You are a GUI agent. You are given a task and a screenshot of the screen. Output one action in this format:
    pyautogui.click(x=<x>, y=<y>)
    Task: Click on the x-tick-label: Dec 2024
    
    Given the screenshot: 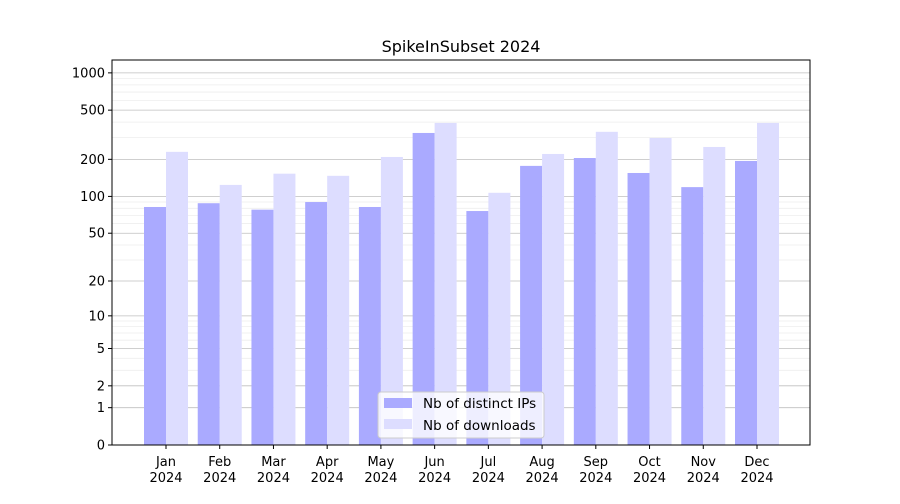 What is the action you would take?
    pyautogui.click(x=756, y=470)
    